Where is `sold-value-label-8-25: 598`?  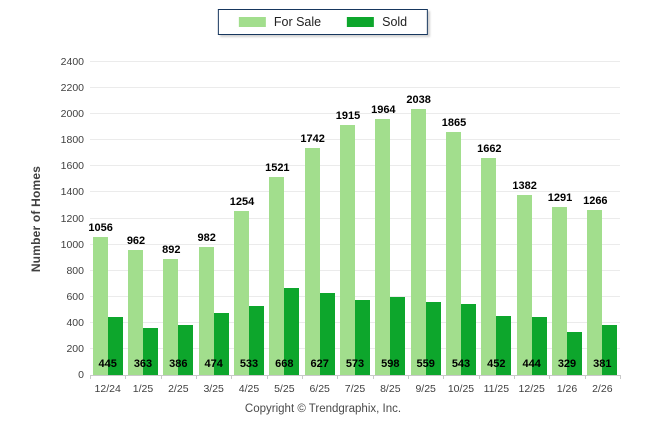
sold-value-label-8-25: 598 is located at coordinates (390, 364).